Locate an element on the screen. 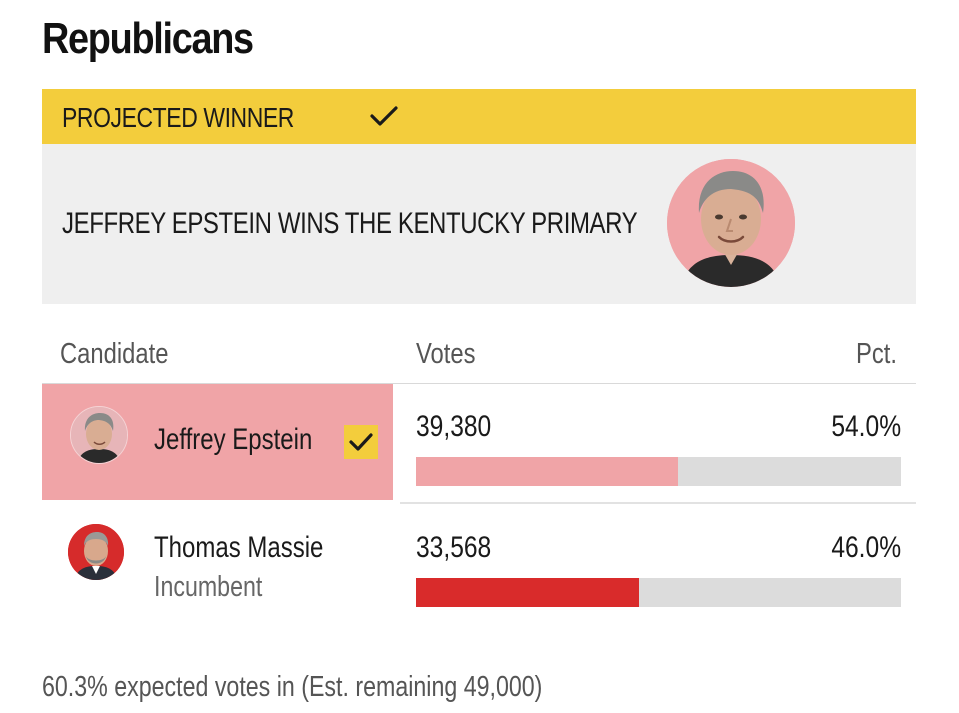 This screenshot has height=713, width=959. projected-winner-label: PROJECTED WINNER is located at coordinates (178, 117).